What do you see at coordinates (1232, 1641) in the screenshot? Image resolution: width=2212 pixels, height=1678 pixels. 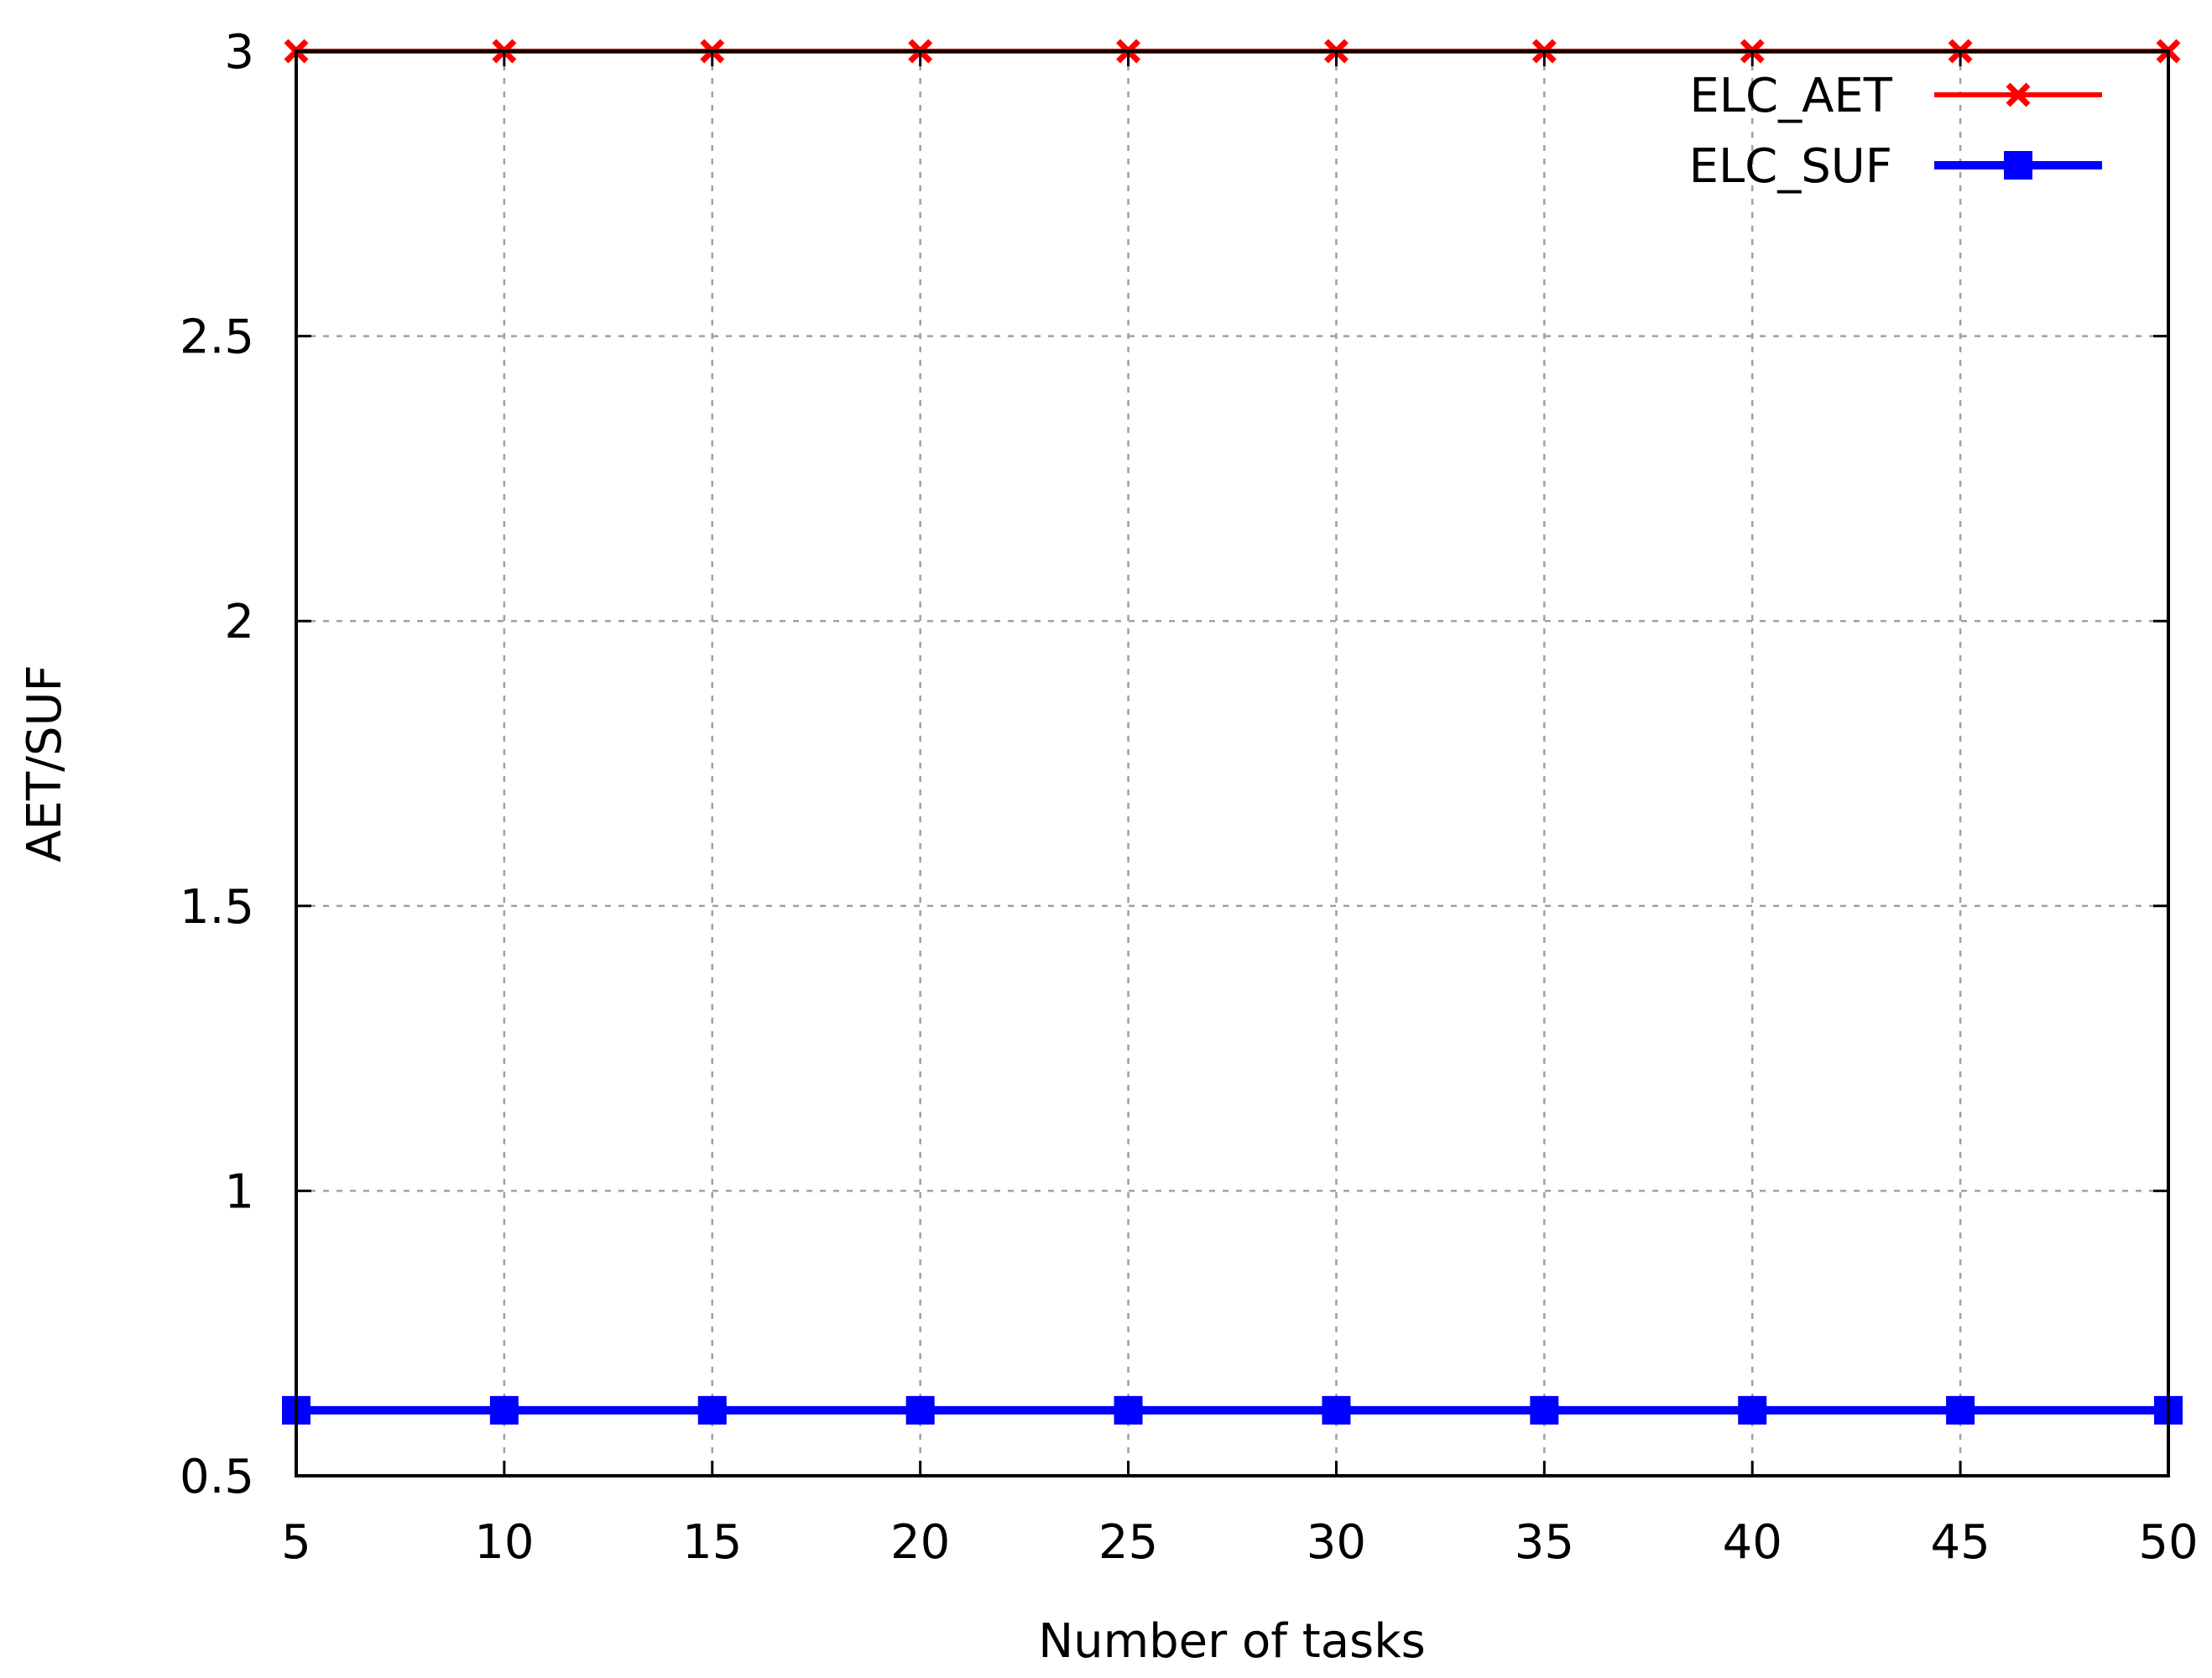 I see `x-axis-label: Number of tasks` at bounding box center [1232, 1641].